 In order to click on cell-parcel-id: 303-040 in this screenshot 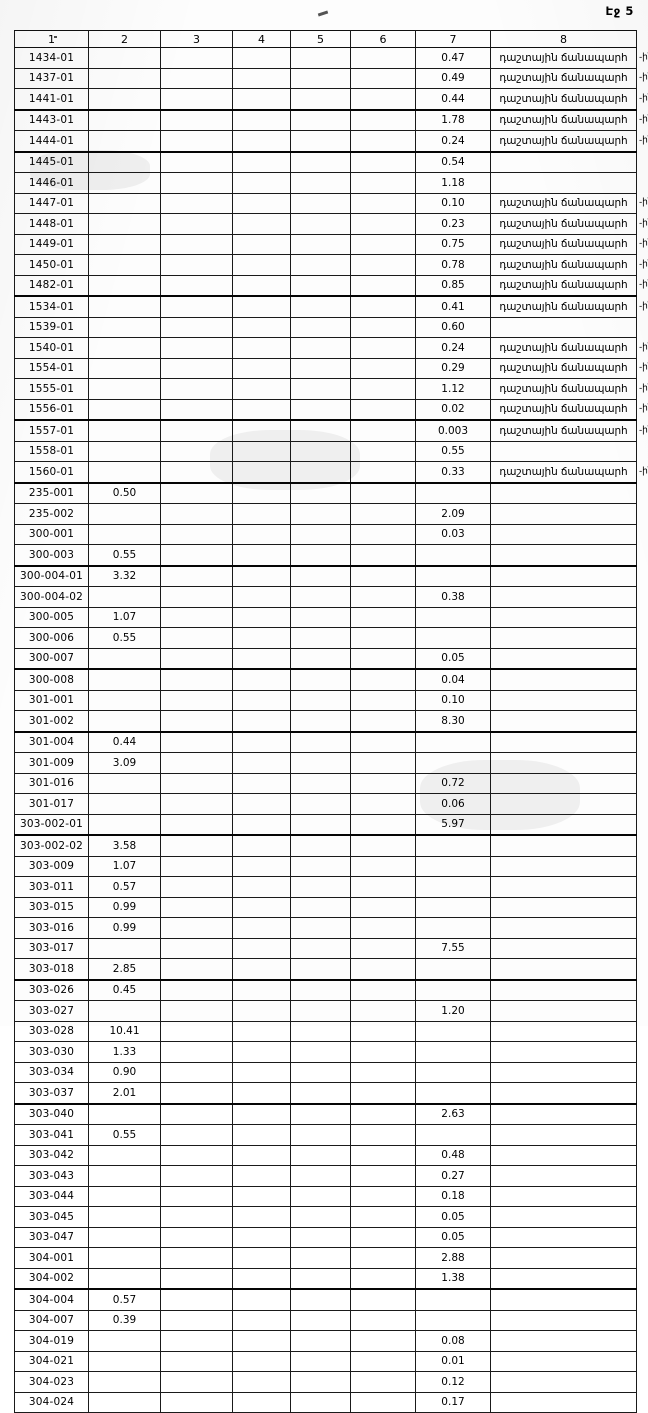, I will do `click(51, 1113)`.